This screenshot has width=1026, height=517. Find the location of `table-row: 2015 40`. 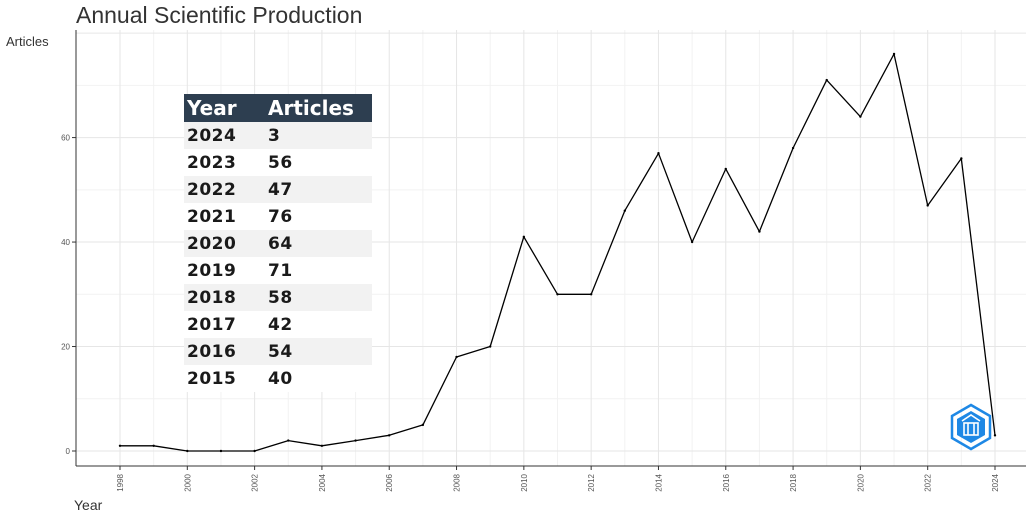

table-row: 2015 40 is located at coordinates (278, 378).